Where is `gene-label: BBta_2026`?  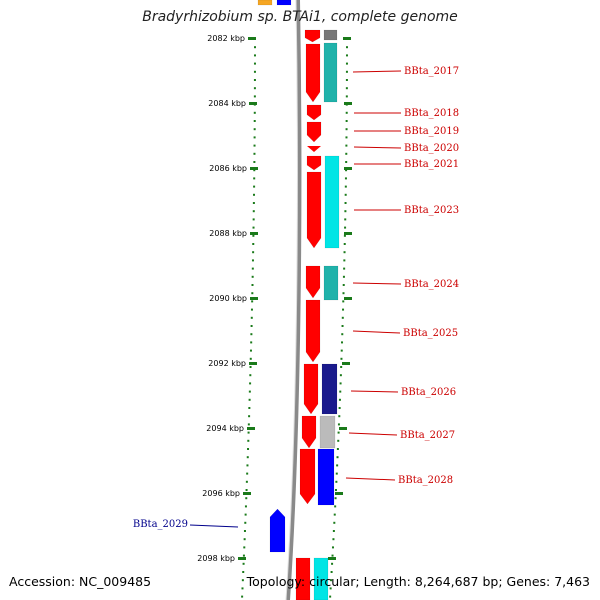 gene-label: BBta_2026 is located at coordinates (428, 392).